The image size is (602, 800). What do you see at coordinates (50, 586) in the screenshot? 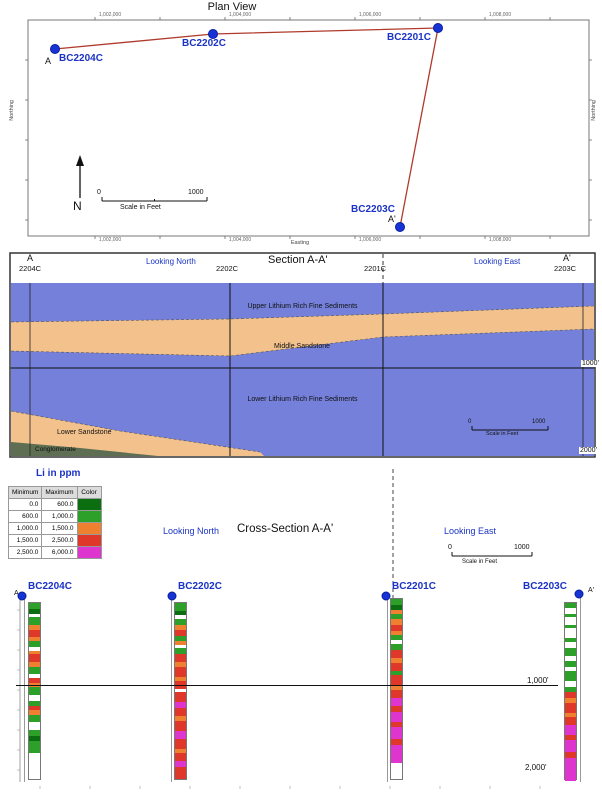
I see `xsec-borehole-label: BC2204C` at bounding box center [50, 586].